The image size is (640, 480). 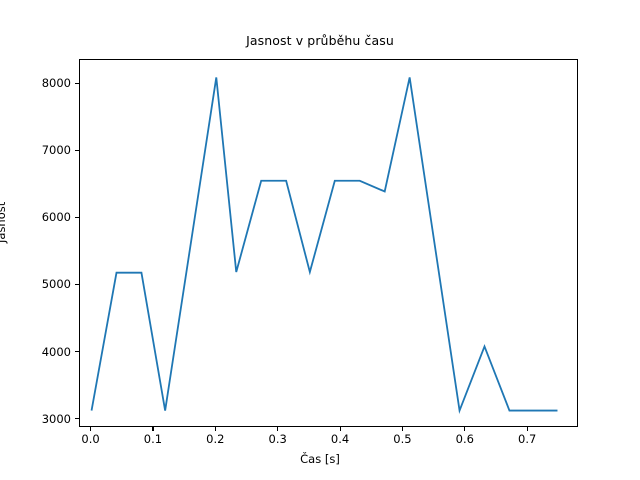 I want to click on chart-title: Jasnost v průběhu času, so click(x=320, y=40).